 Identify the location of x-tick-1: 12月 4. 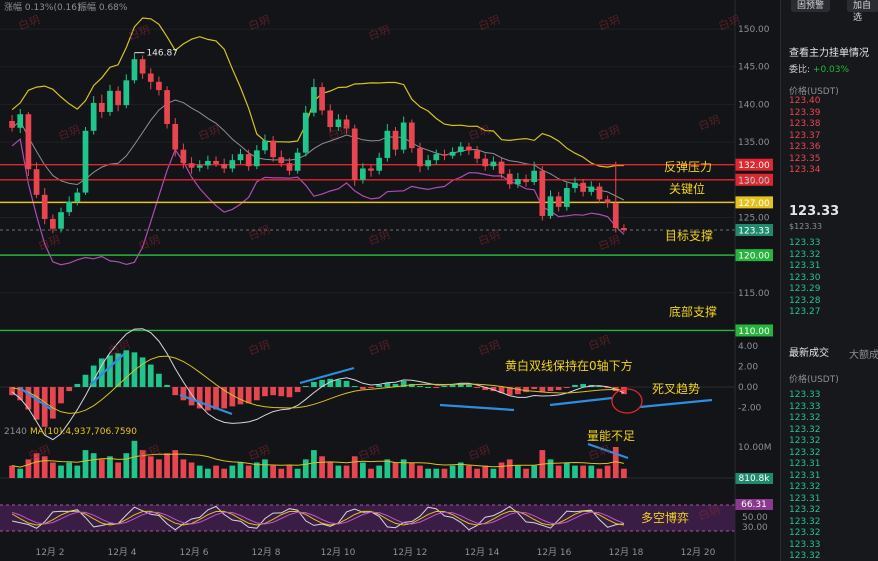
(121, 552).